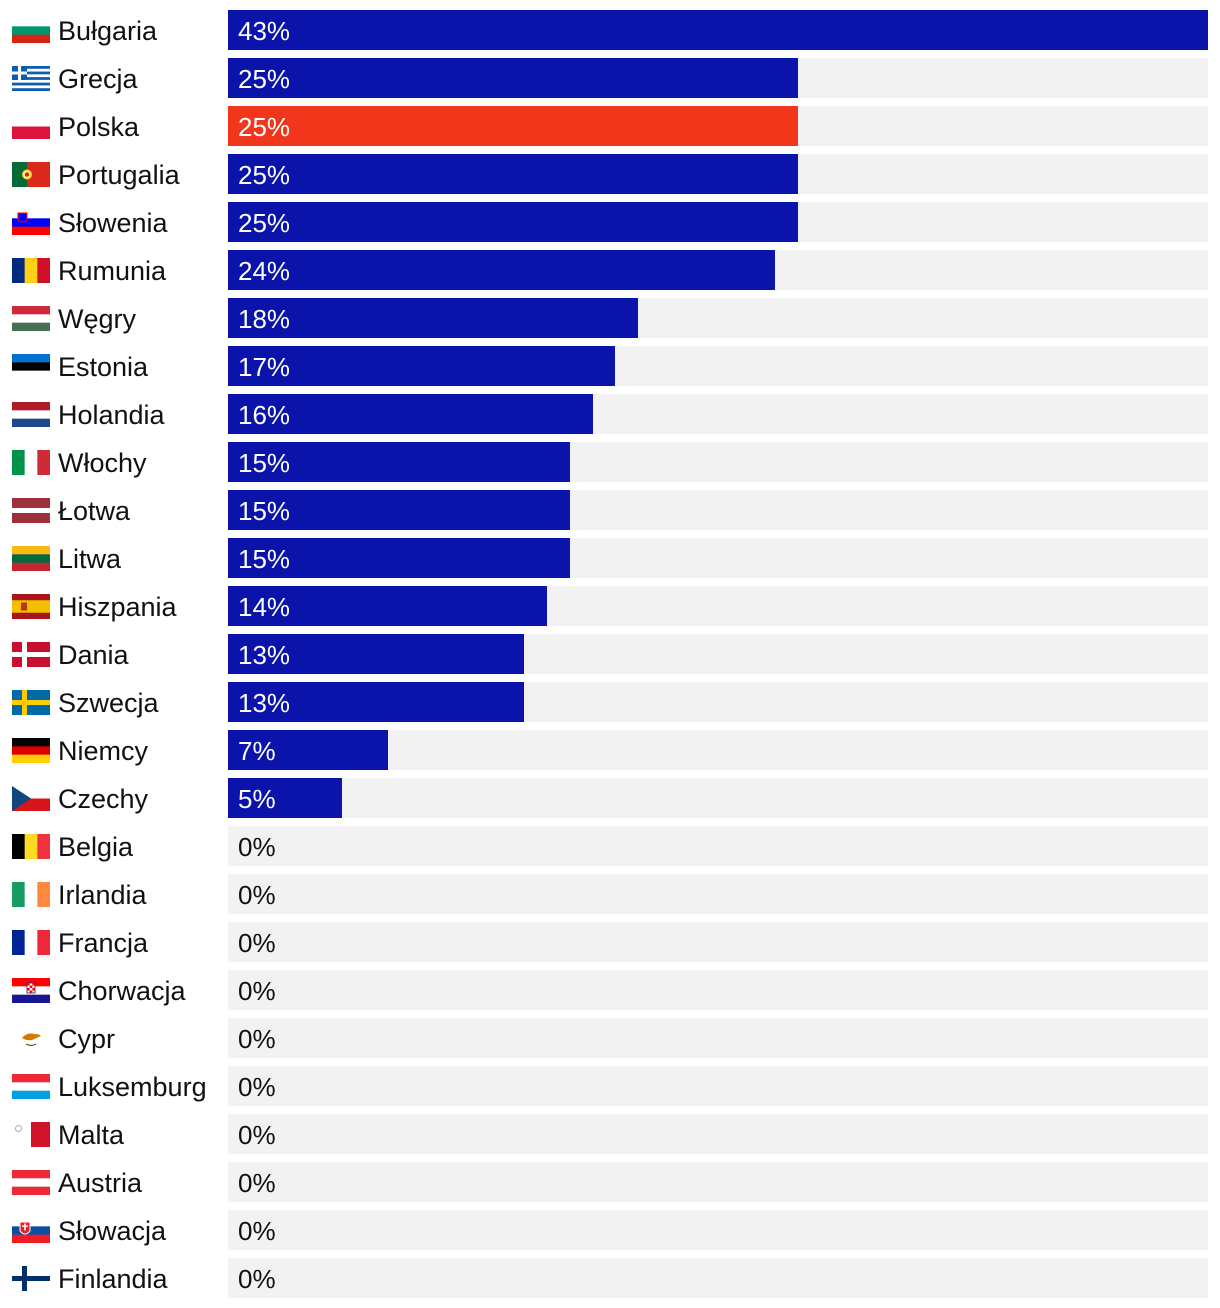 The width and height of the screenshot is (1220, 1308). I want to click on fi-flag-icon, so click(31, 1278).